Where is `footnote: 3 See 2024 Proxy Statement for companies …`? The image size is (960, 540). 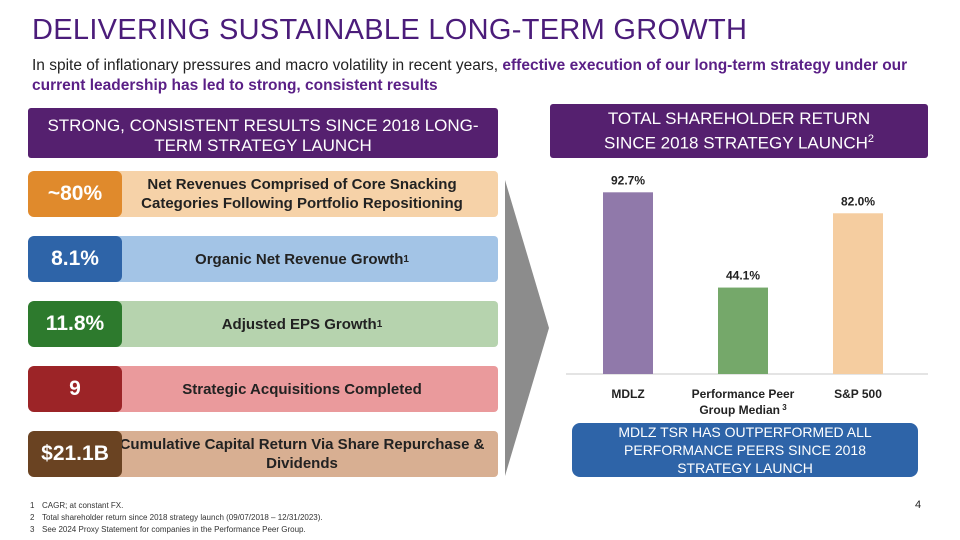 footnote: 3 See 2024 Proxy Statement for companies … is located at coordinates (176, 530).